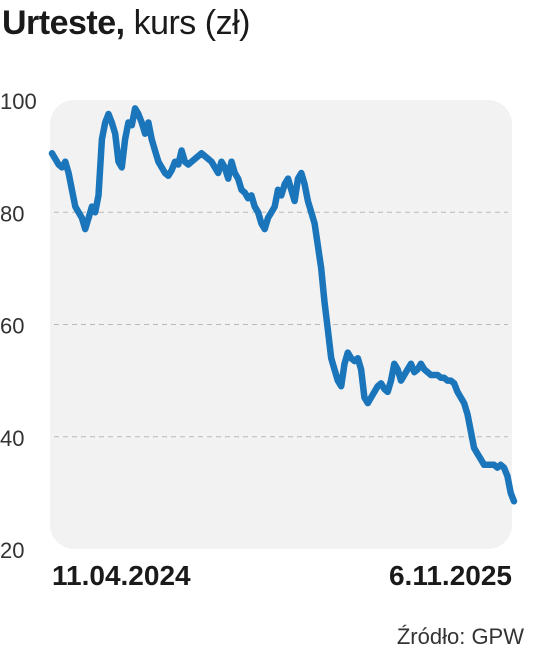 The height and width of the screenshot is (659, 536). What do you see at coordinates (18, 101) in the screenshot?
I see `y-tick-label: 100` at bounding box center [18, 101].